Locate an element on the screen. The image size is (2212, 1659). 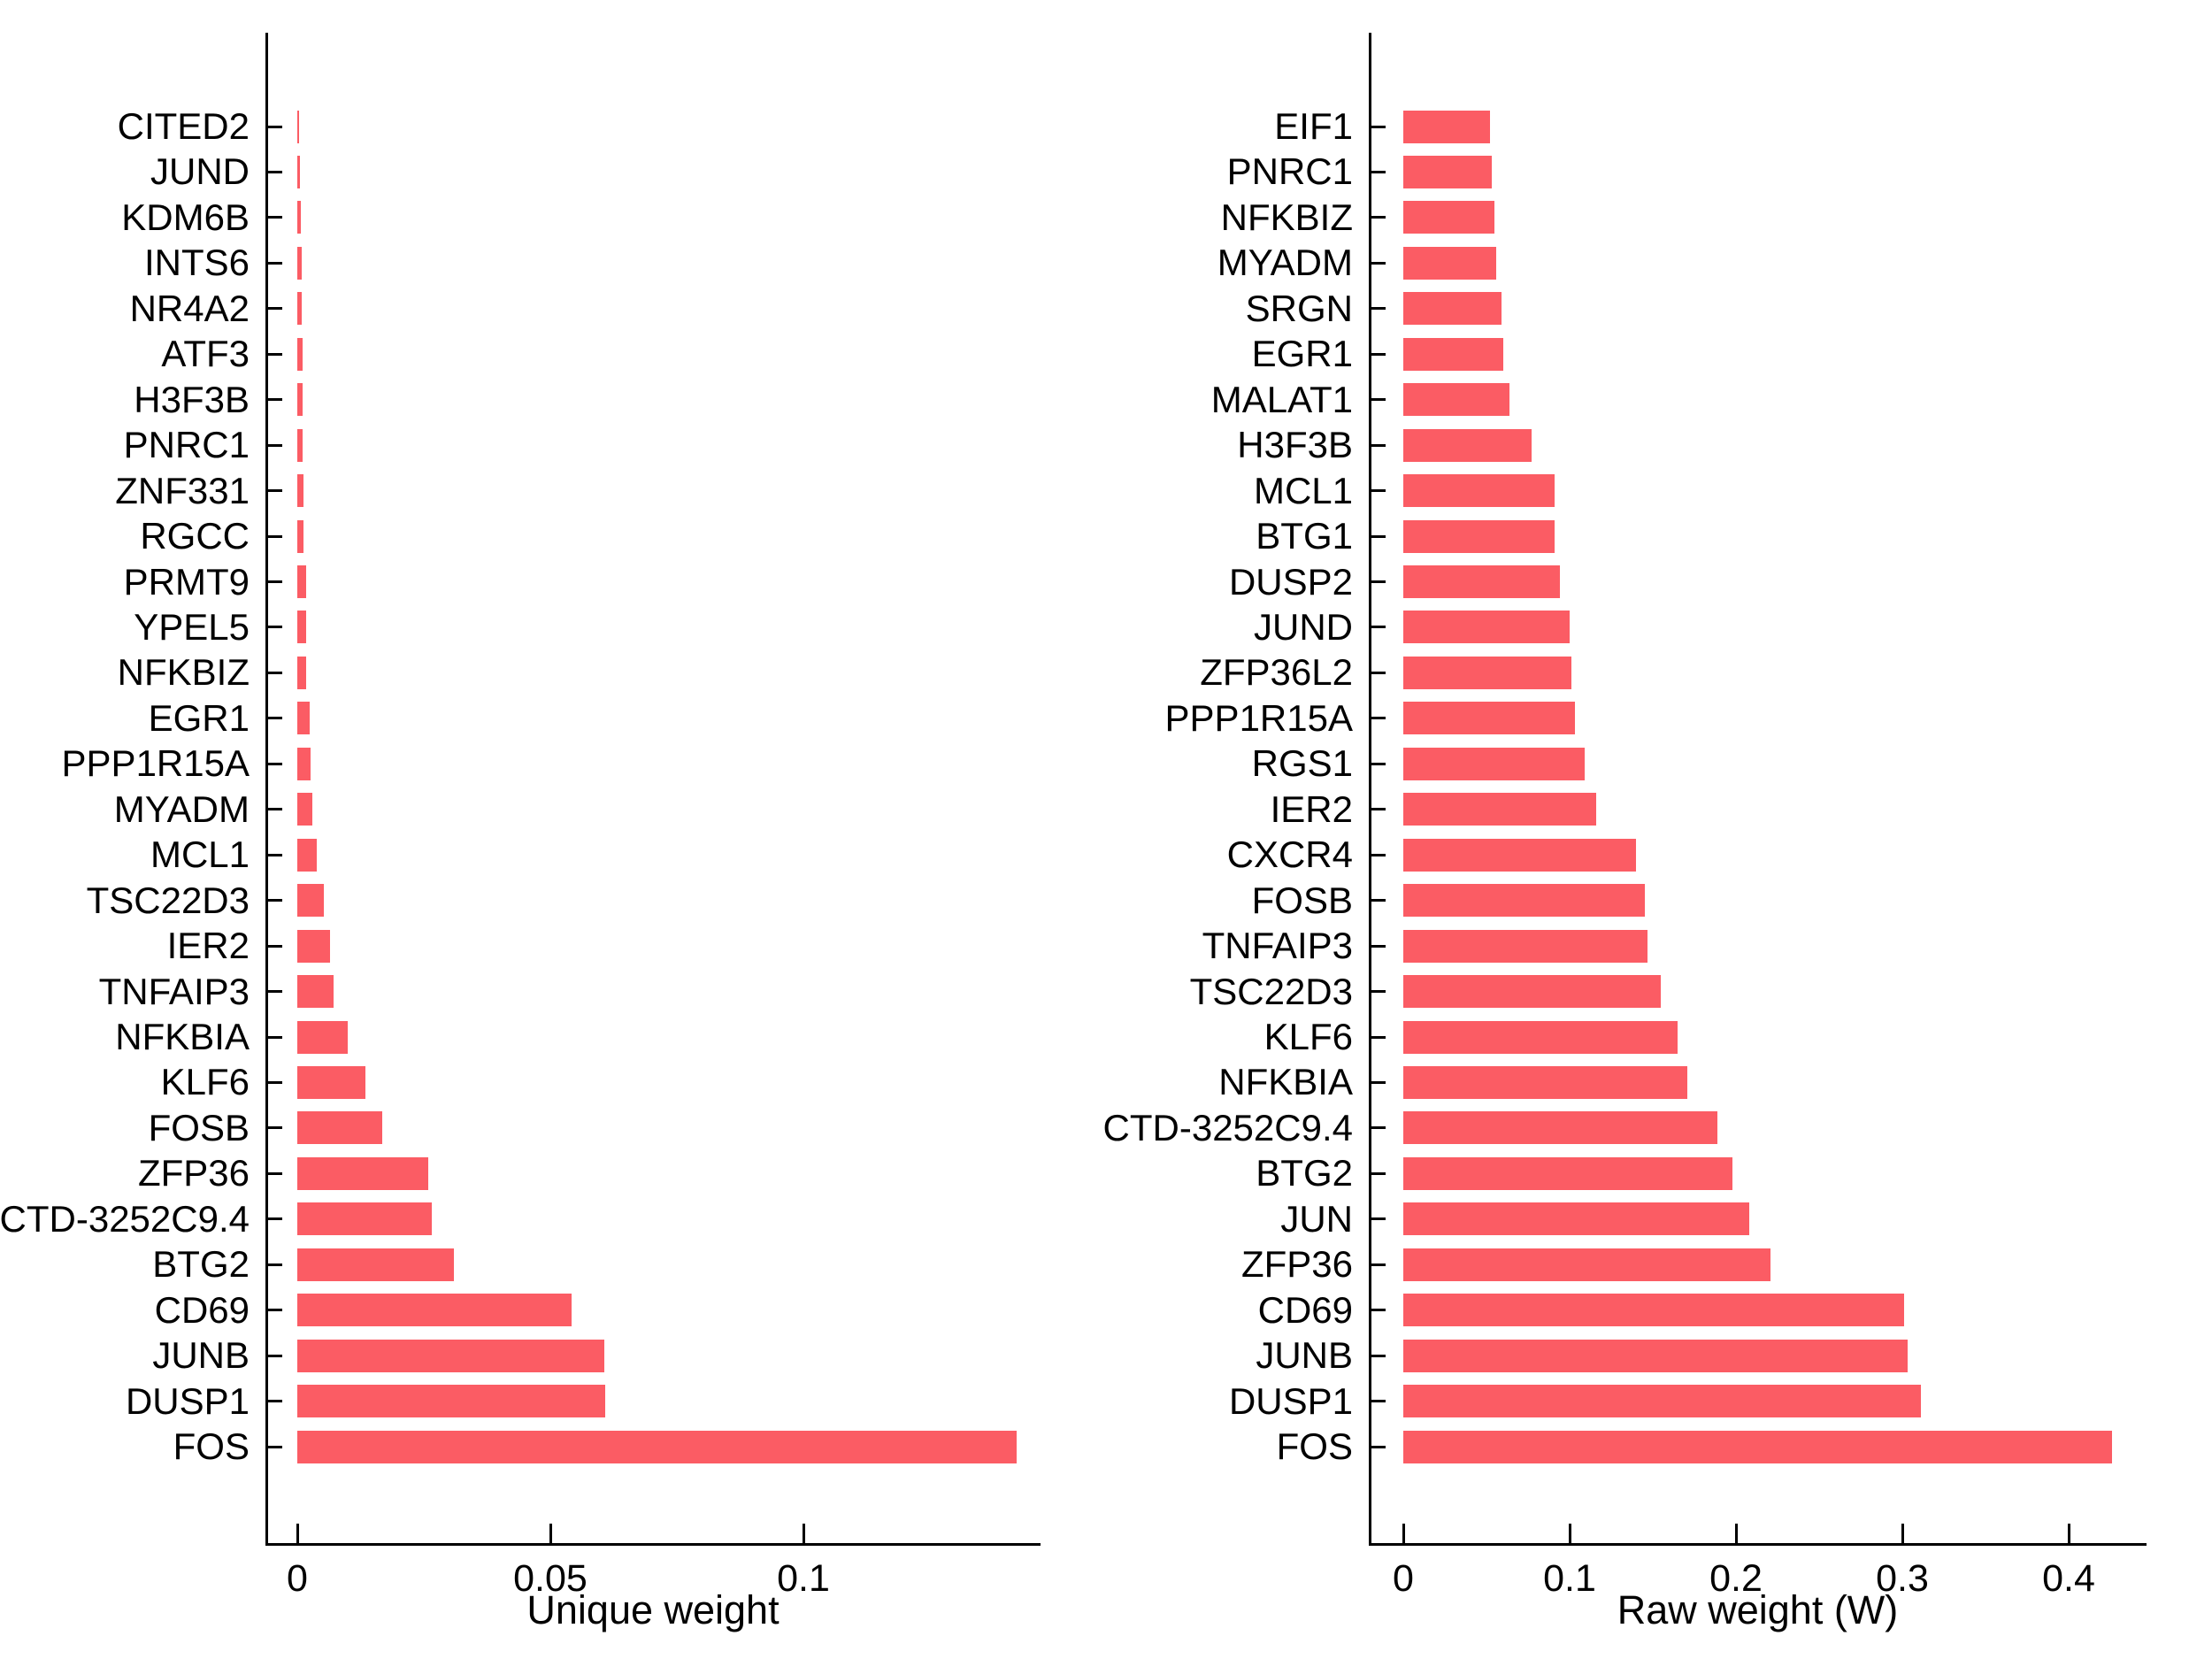
y-axis-category-label: MYADM is located at coordinates (182, 809).